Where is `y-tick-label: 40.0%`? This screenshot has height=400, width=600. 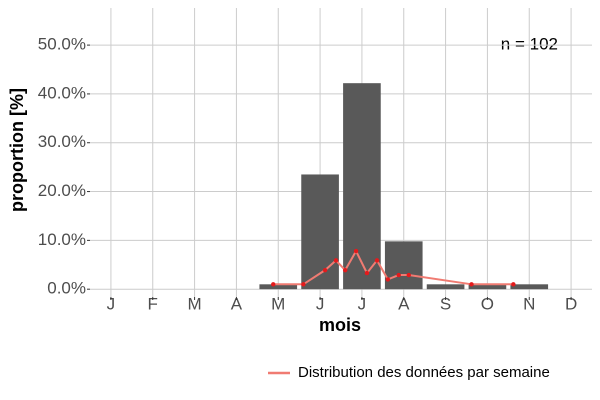 y-tick-label: 40.0% is located at coordinates (62, 92).